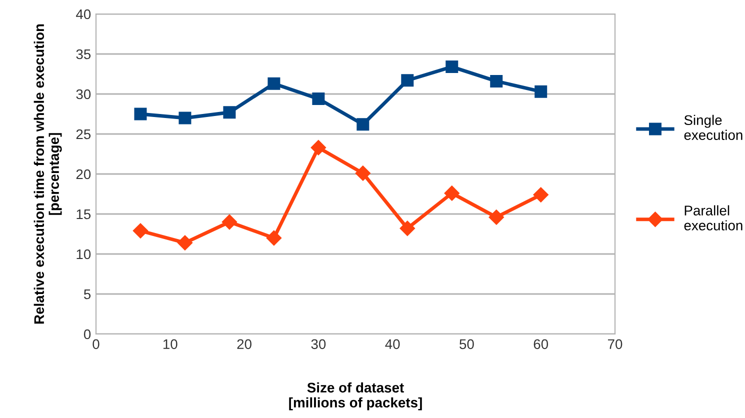 Image resolution: width=745 pixels, height=418 pixels. I want to click on y-tick-label: 25, so click(83, 134).